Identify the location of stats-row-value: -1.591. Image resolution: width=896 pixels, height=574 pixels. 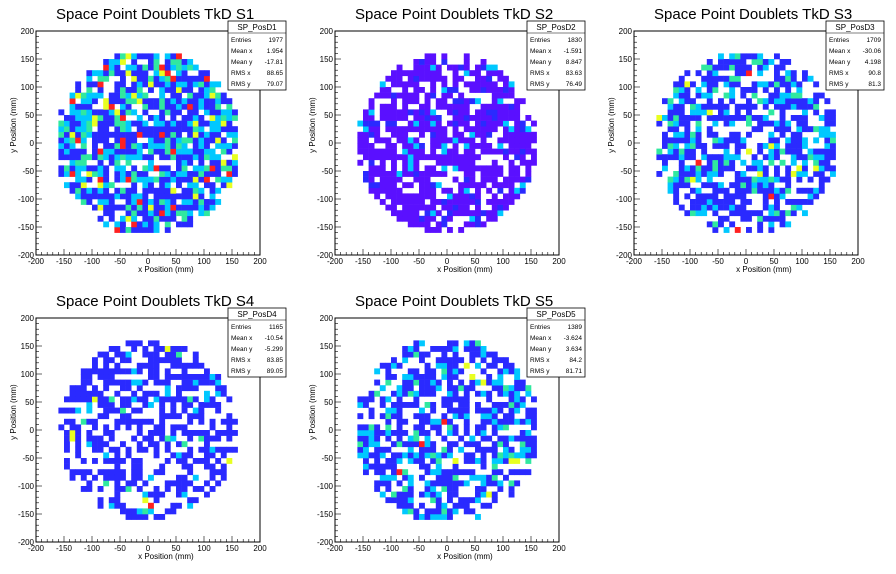
(573, 51).